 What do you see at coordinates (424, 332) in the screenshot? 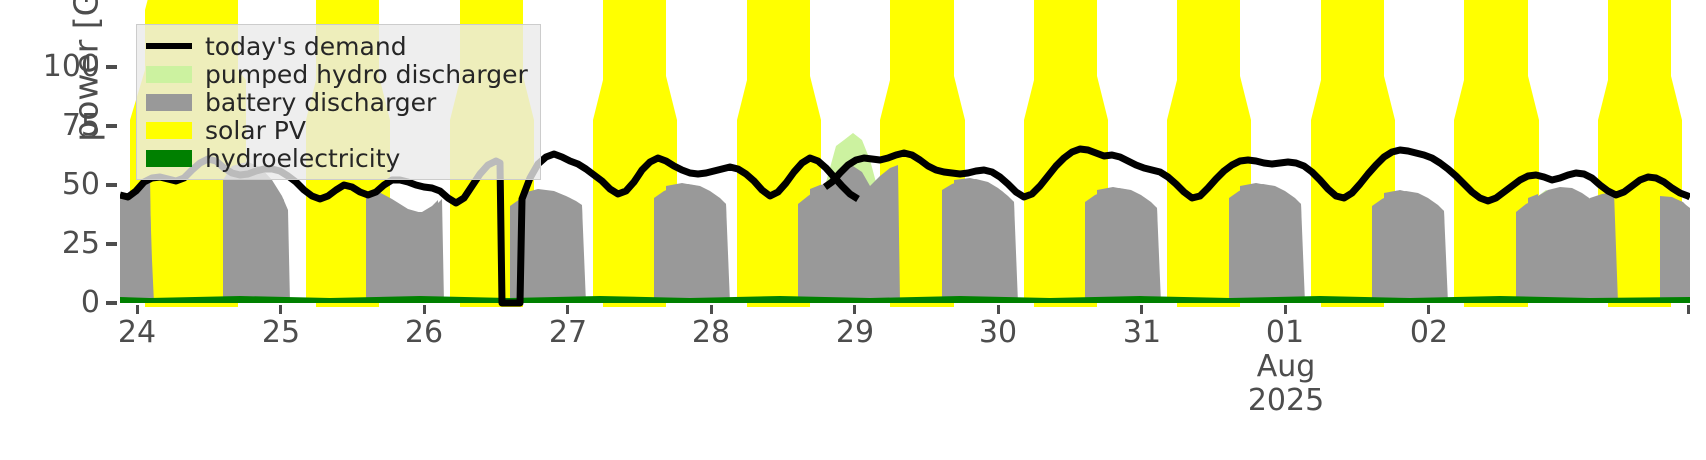
I see `x-tick-label-26: 26` at bounding box center [424, 332].